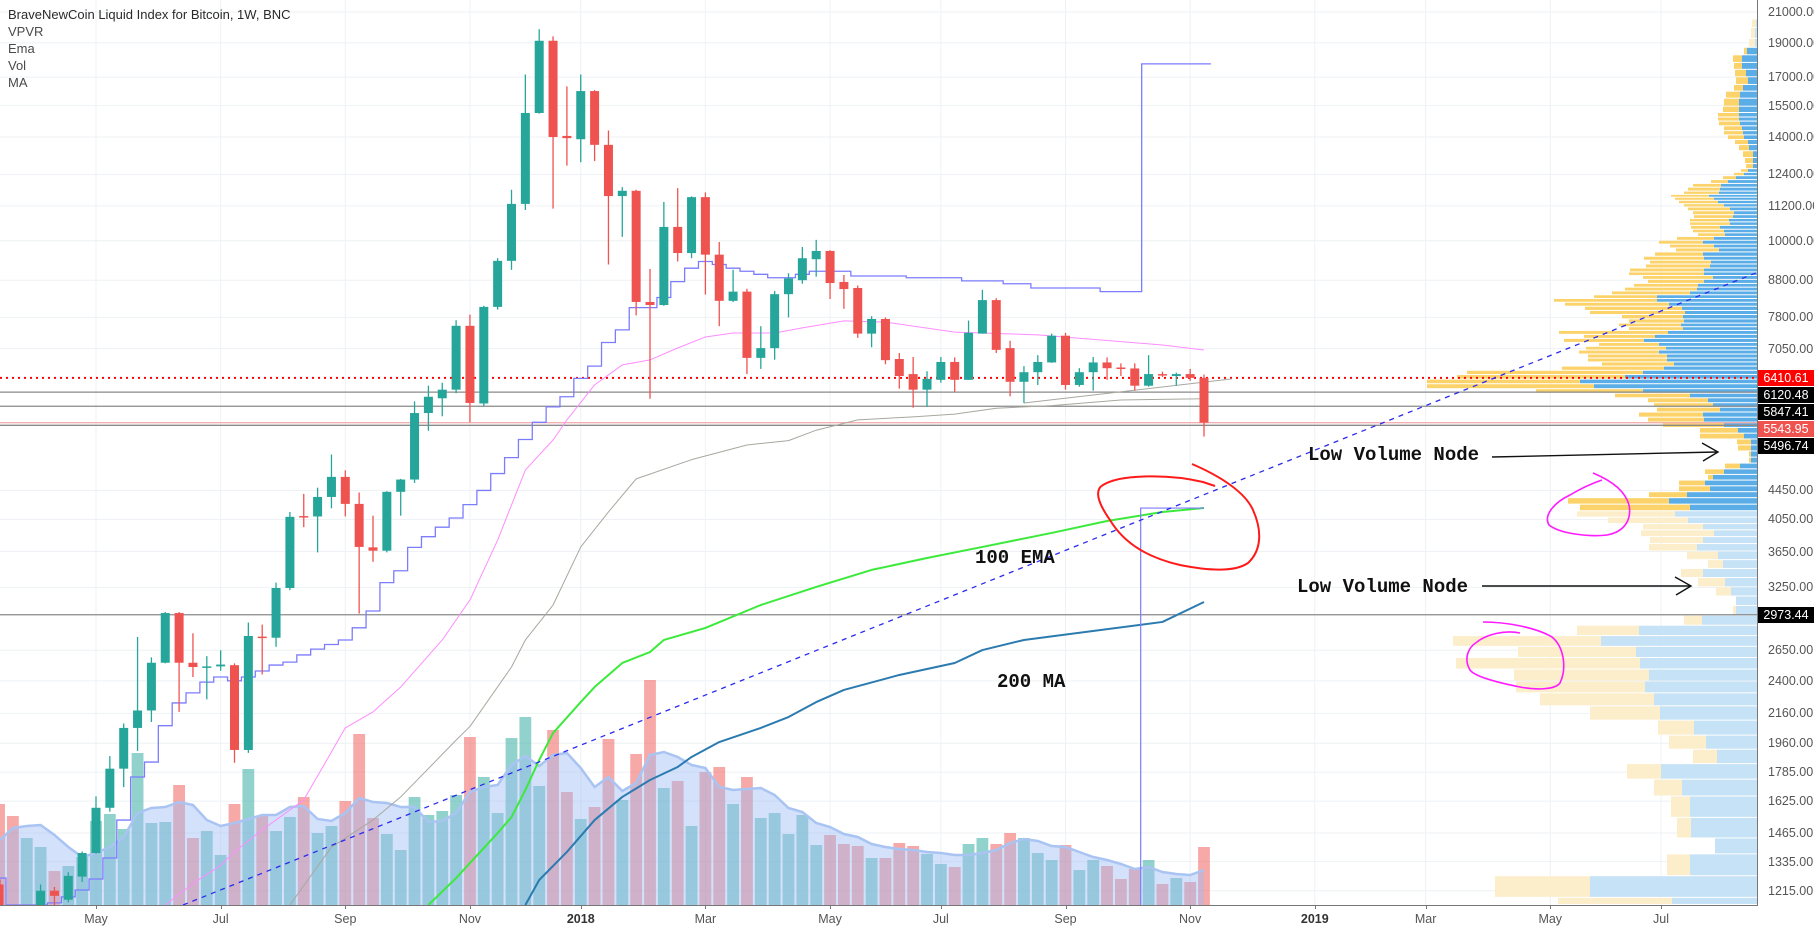  Describe the element at coordinates (879, 905) in the screenshot. I see `time-axis-border` at that location.